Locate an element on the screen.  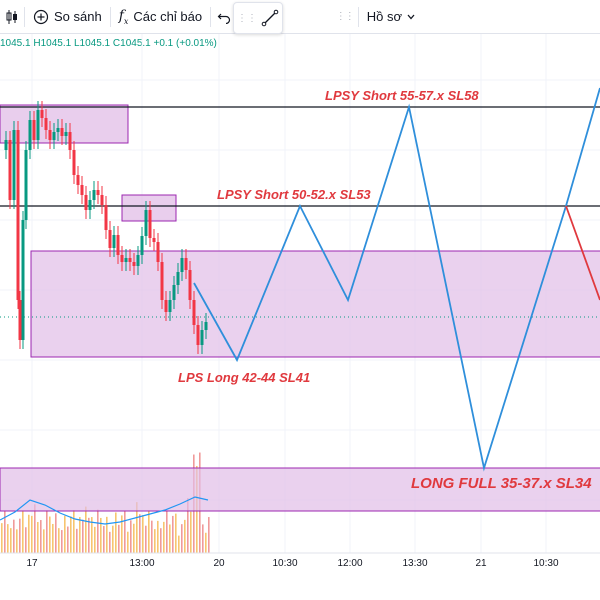
time-label: 21 is located at coordinates (481, 563).